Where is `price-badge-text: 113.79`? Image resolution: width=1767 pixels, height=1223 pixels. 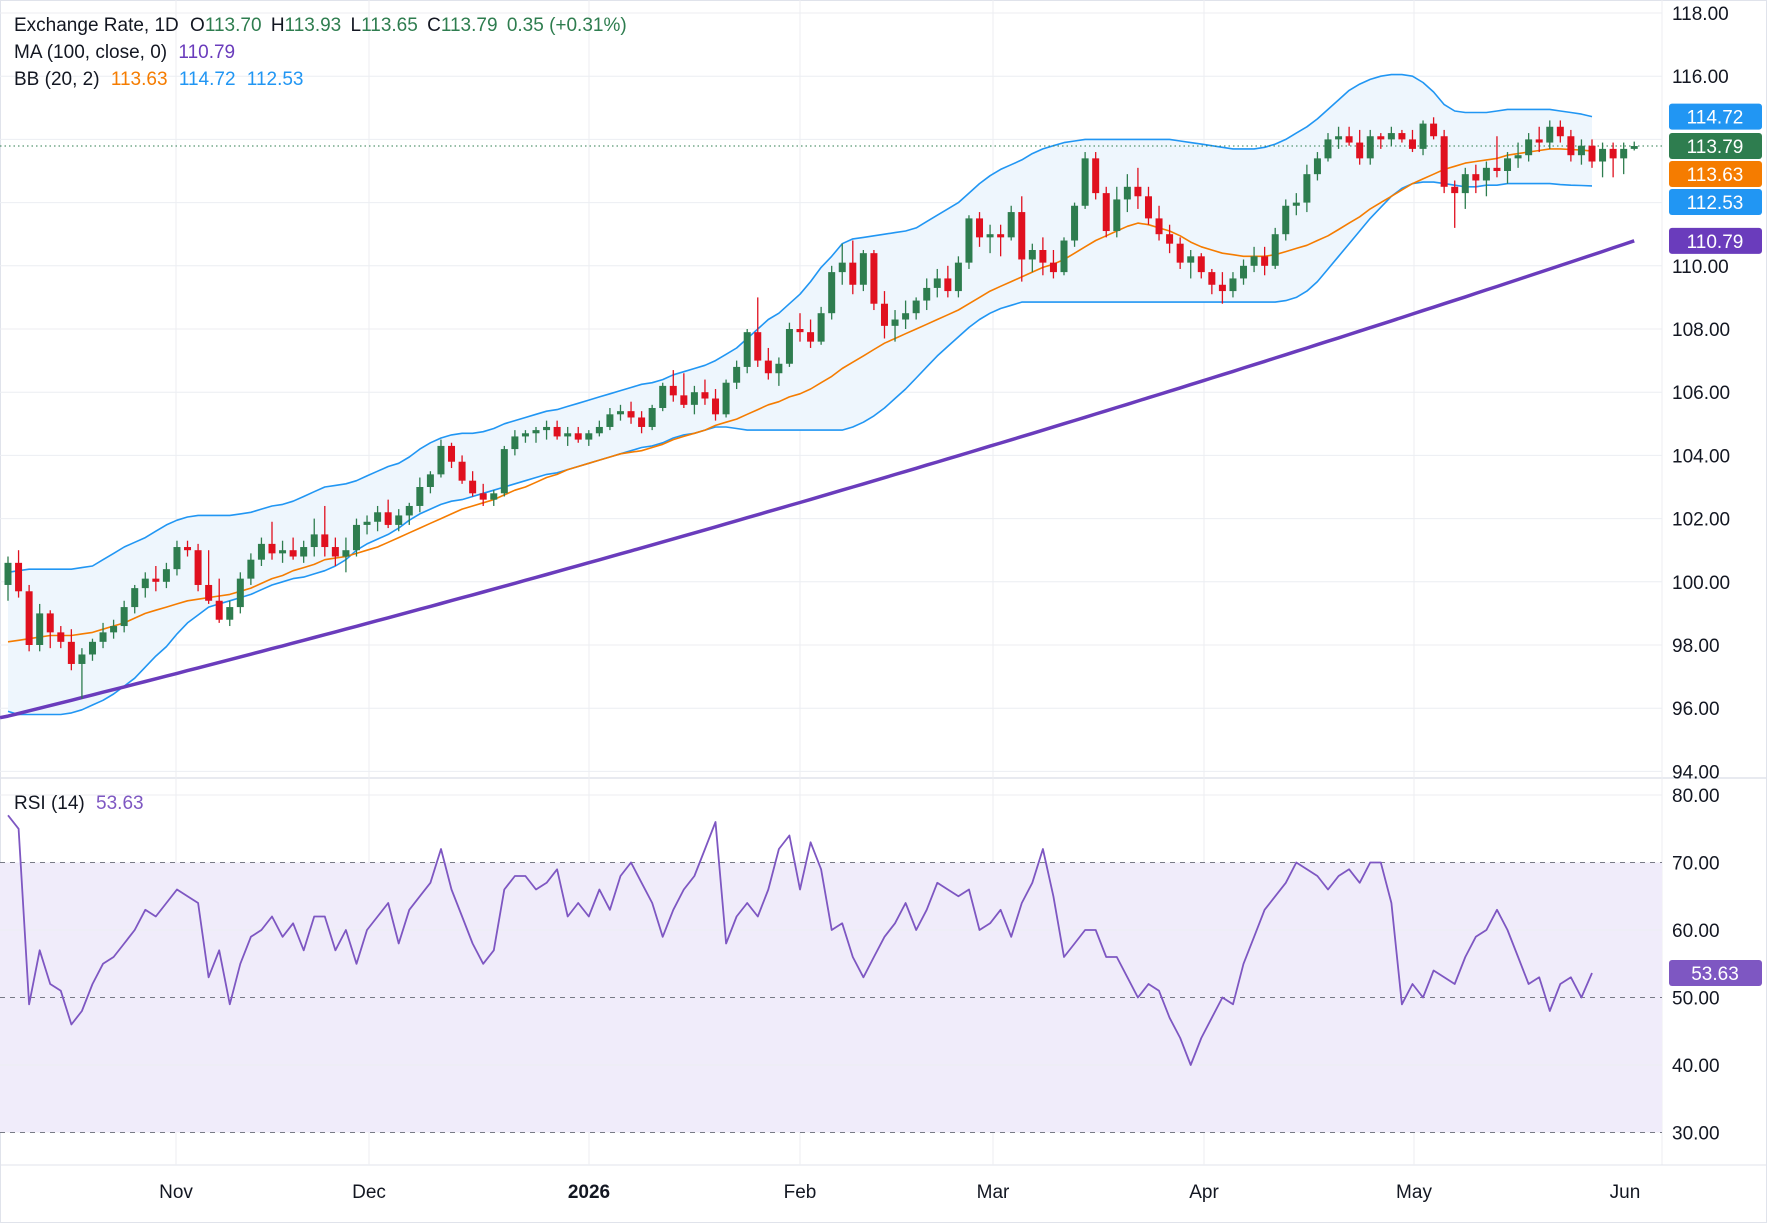 price-badge-text: 113.79 is located at coordinates (1715, 147).